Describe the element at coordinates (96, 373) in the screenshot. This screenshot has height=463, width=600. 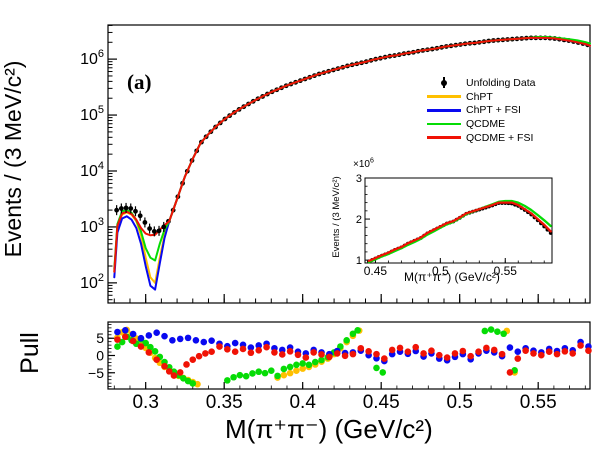
I see `pull-y-tick-label: −5` at that location.